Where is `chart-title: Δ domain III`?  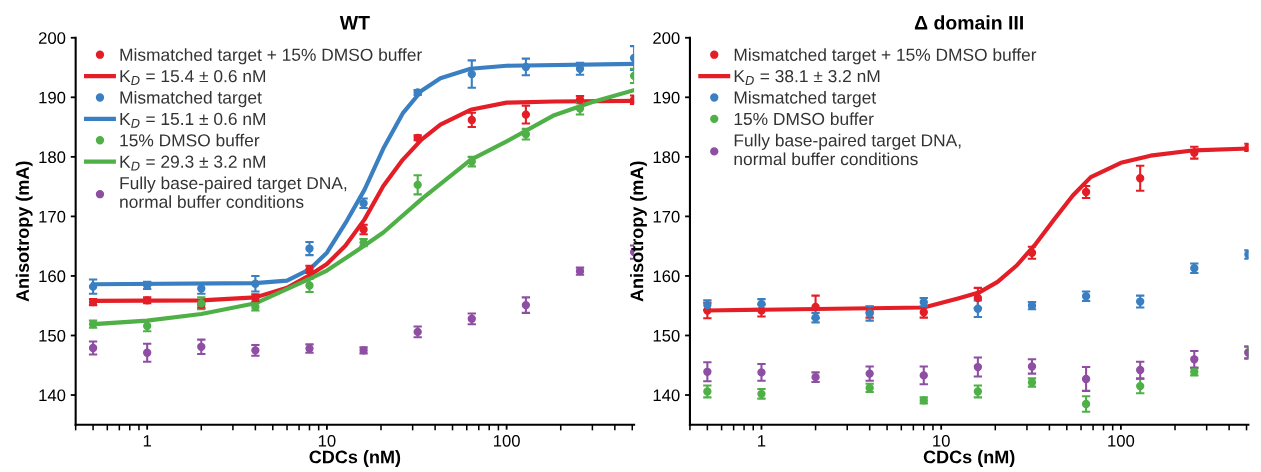 chart-title: Δ domain III is located at coordinates (968, 22).